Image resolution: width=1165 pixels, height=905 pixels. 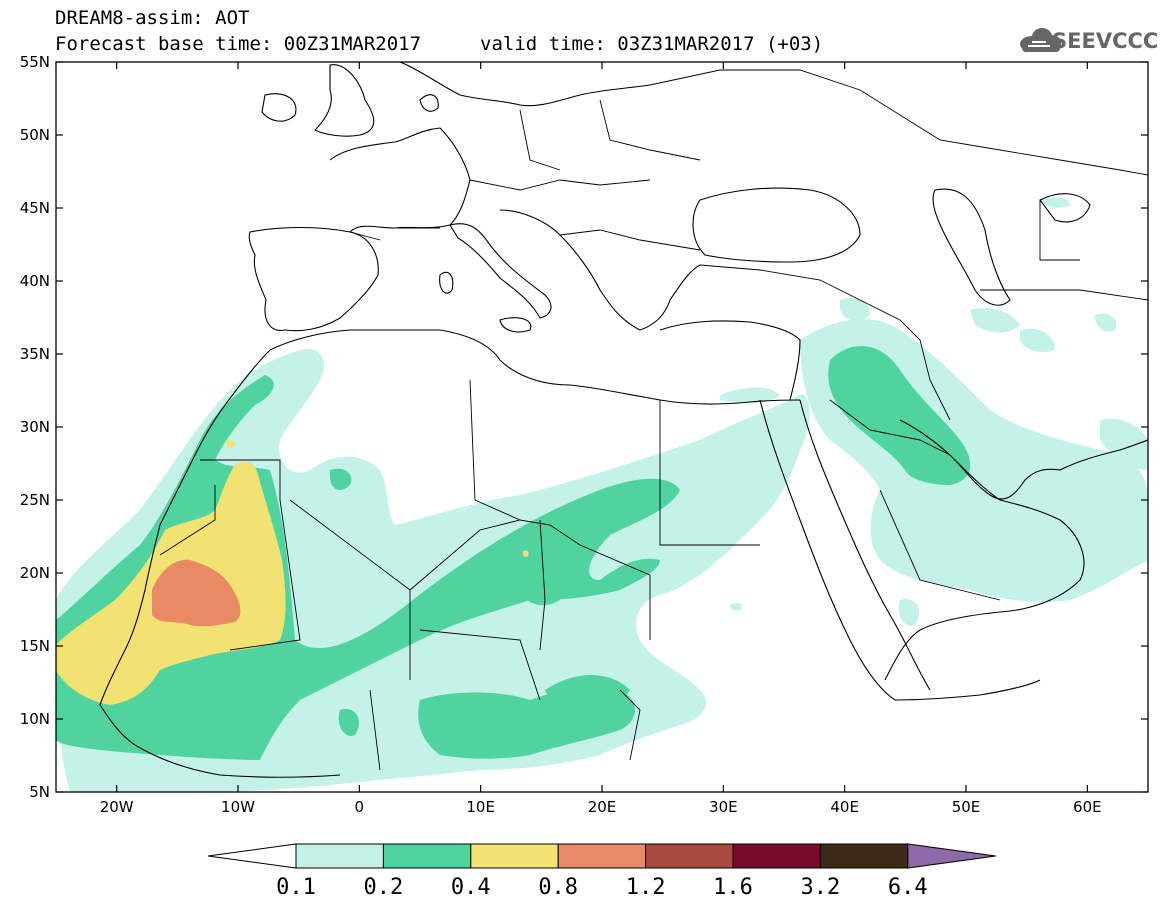 I want to click on logo-text: SEEVCCC, so click(x=1105, y=41).